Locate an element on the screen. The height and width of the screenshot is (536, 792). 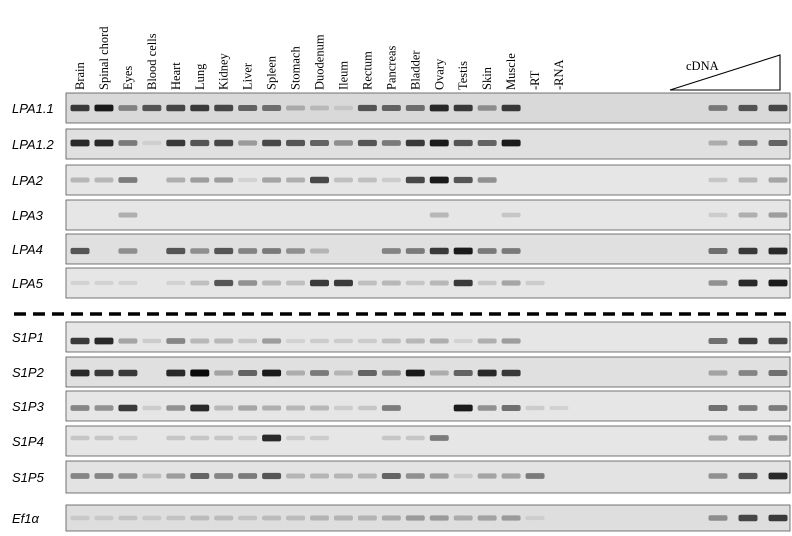
lane-label: Spleen is located at coordinates (272, 72).